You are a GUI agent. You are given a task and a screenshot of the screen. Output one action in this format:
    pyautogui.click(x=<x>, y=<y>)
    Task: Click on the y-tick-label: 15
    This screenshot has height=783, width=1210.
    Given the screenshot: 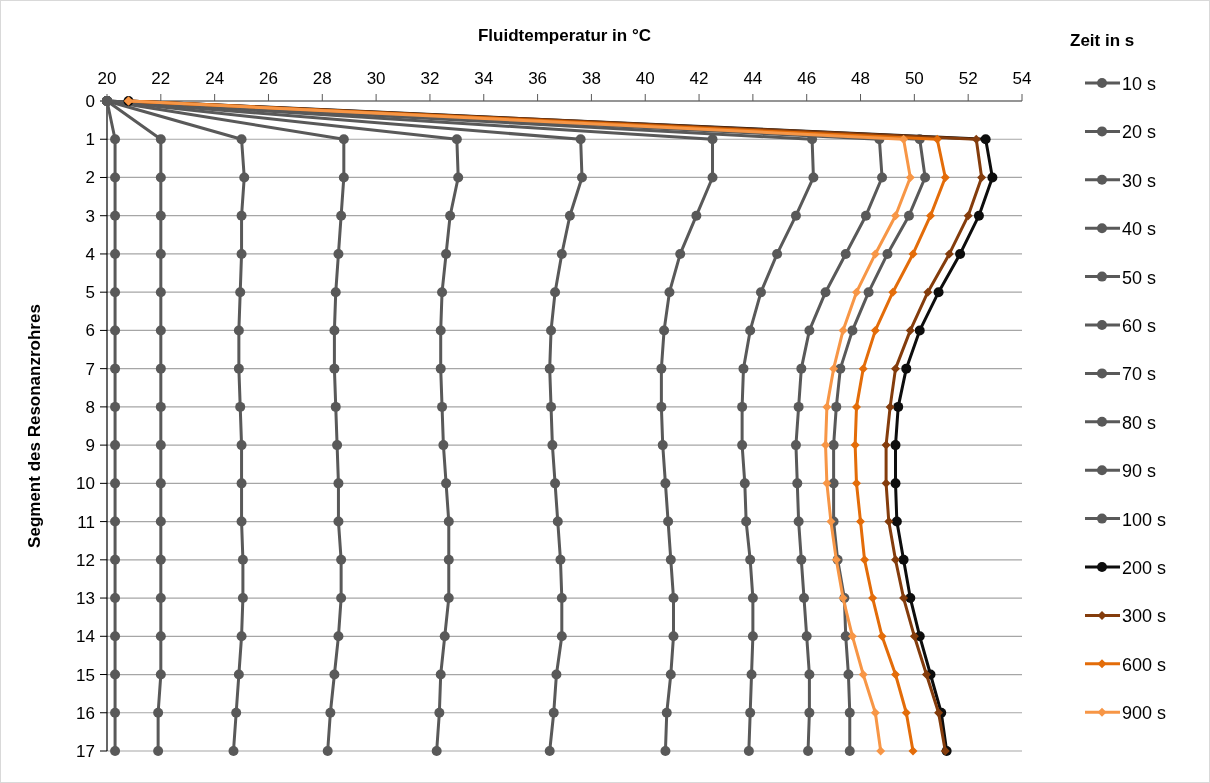 What is the action you would take?
    pyautogui.click(x=85, y=675)
    